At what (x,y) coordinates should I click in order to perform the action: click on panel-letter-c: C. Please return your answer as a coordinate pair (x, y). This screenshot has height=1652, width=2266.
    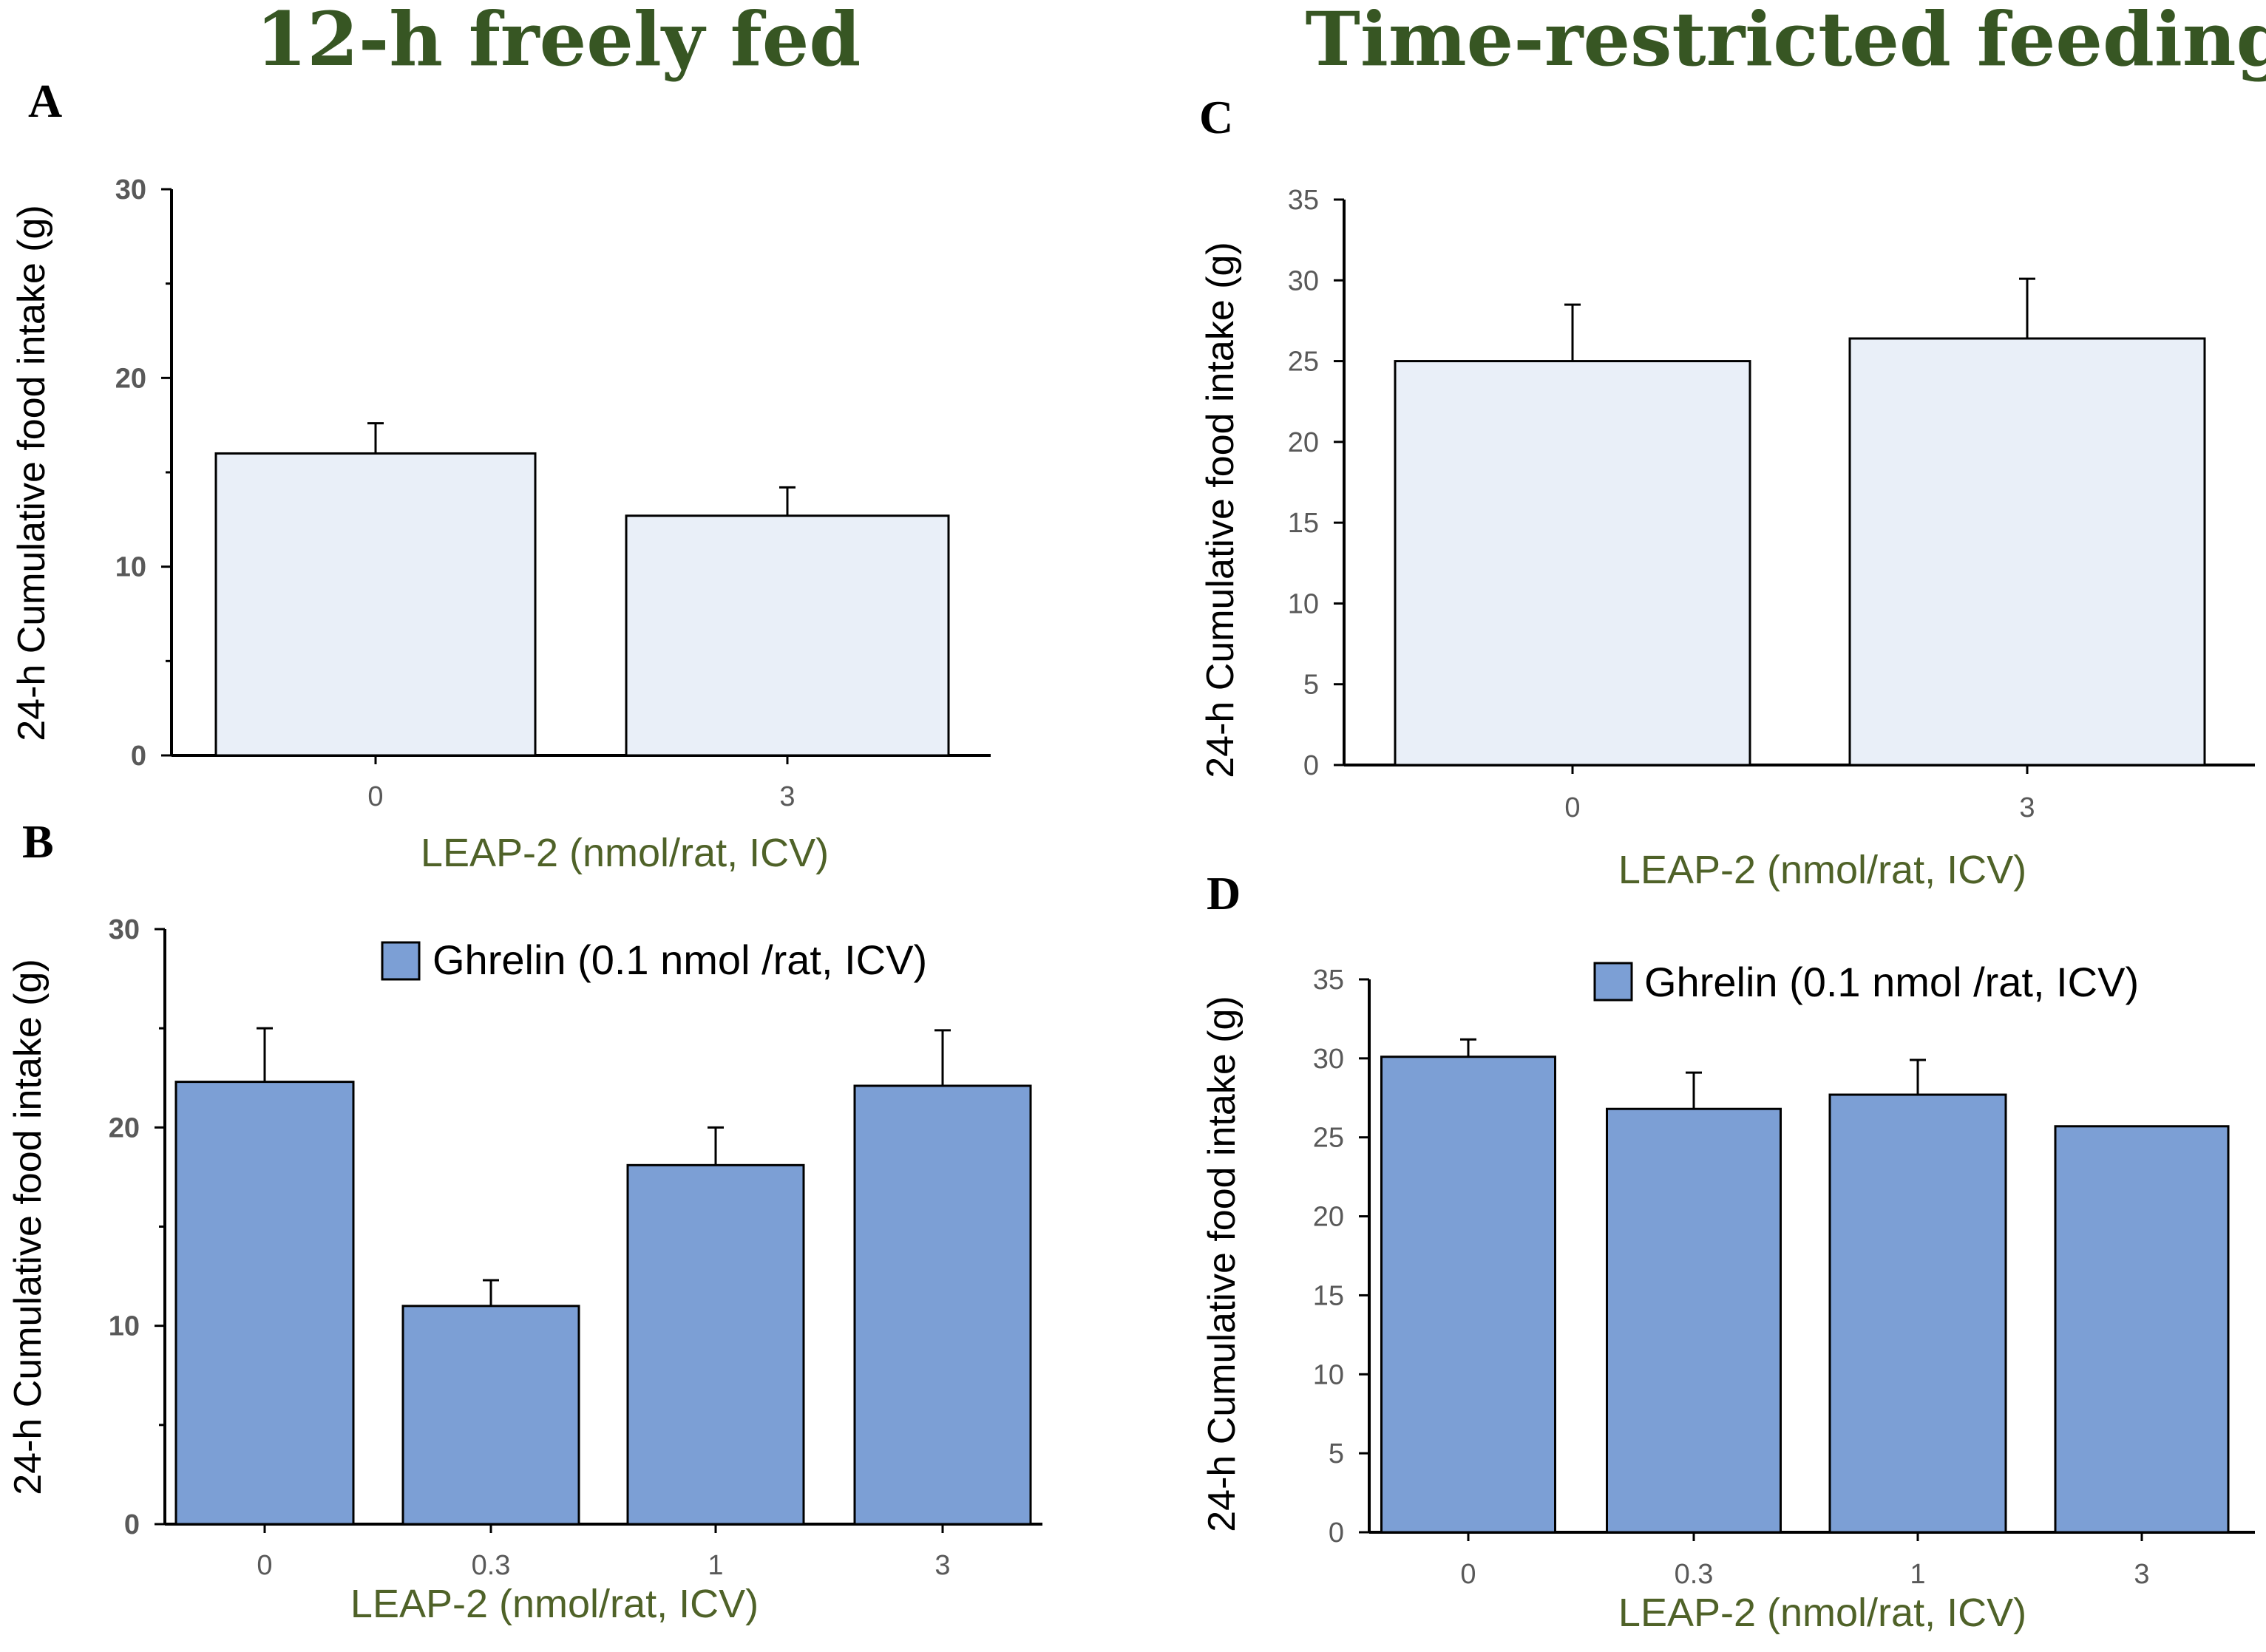
    Looking at the image, I should click on (1216, 117).